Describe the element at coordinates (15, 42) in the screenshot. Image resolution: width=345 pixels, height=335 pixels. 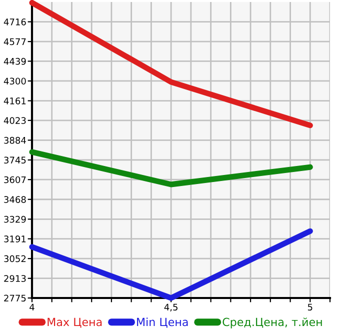
I see `y-tick-label: 4577` at that location.